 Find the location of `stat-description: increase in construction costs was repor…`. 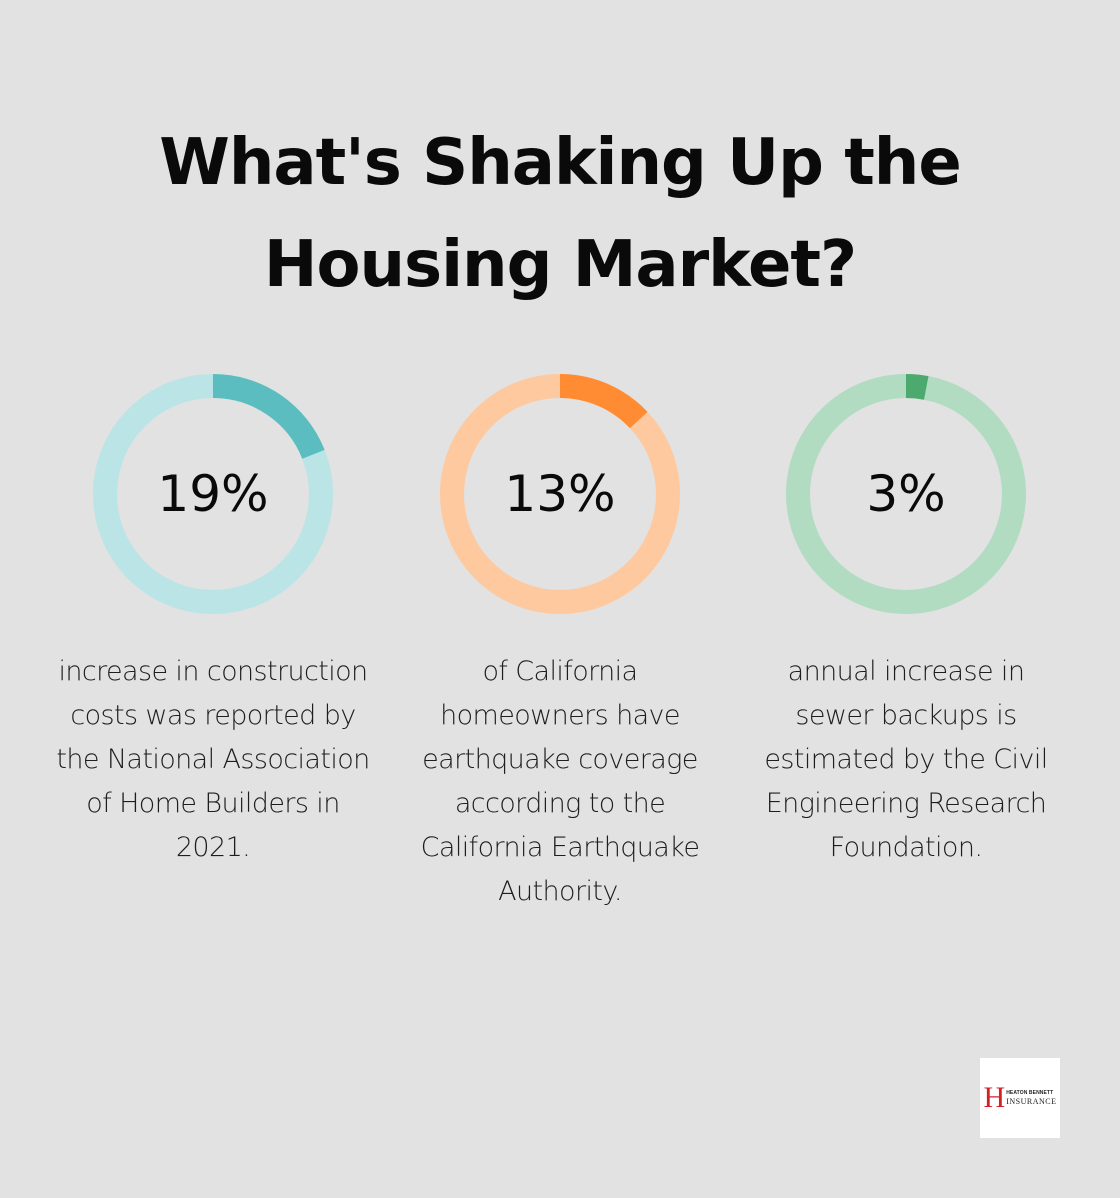

stat-description: increase in construction costs was repor… is located at coordinates (213, 759).